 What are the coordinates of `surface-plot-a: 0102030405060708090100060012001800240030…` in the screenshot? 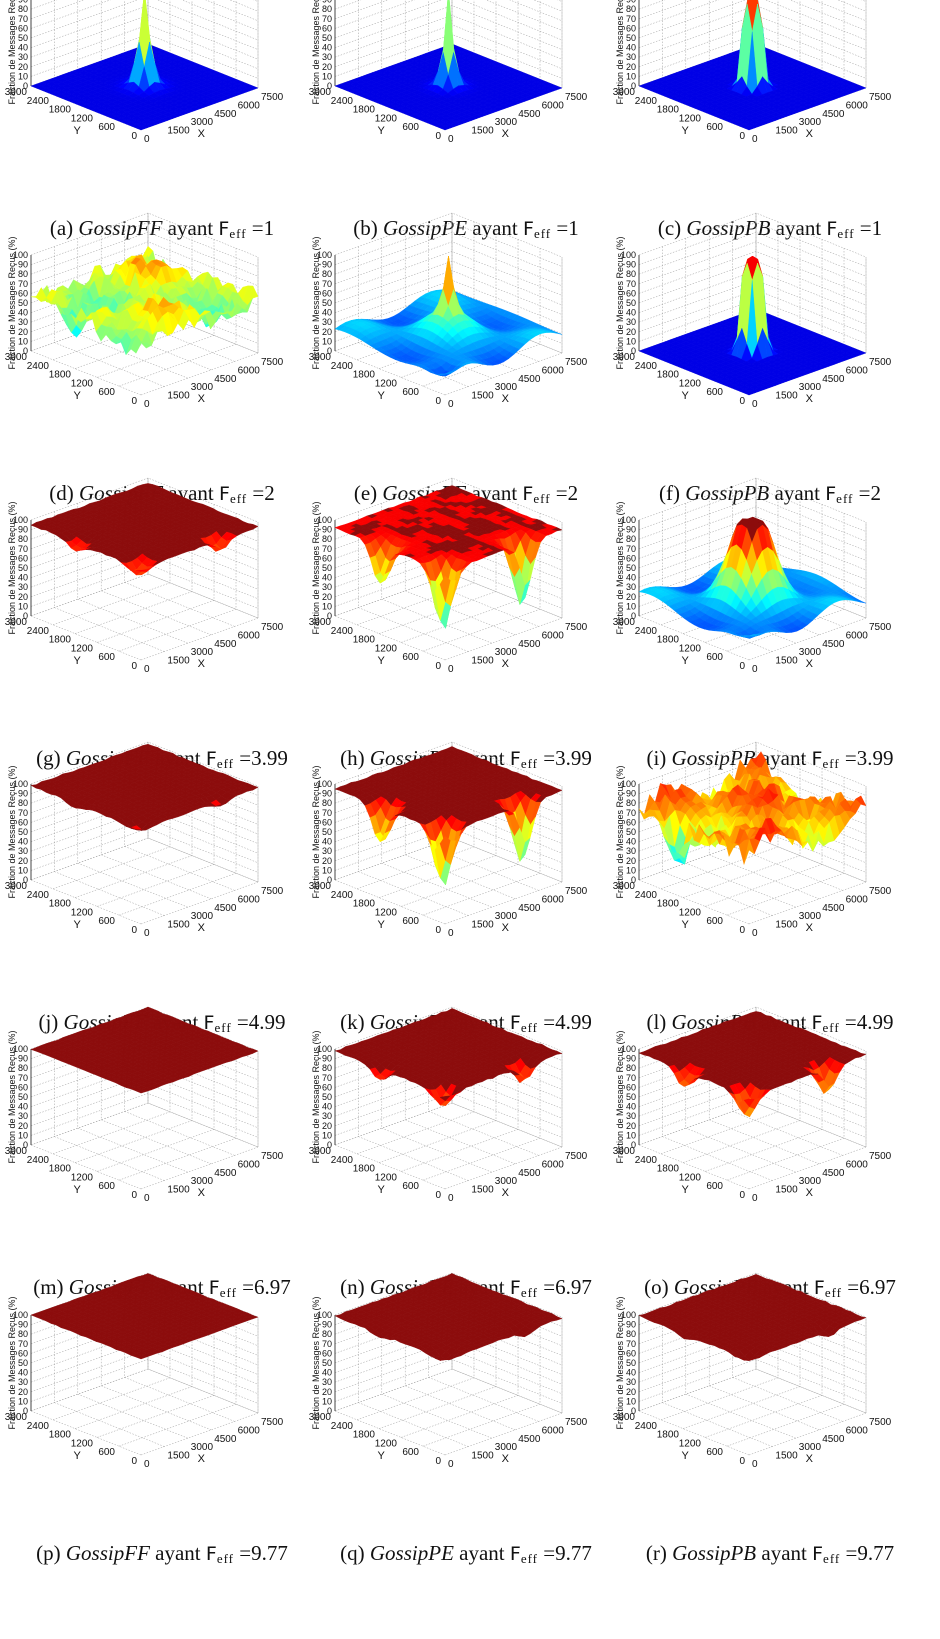 It's located at (144, 72).